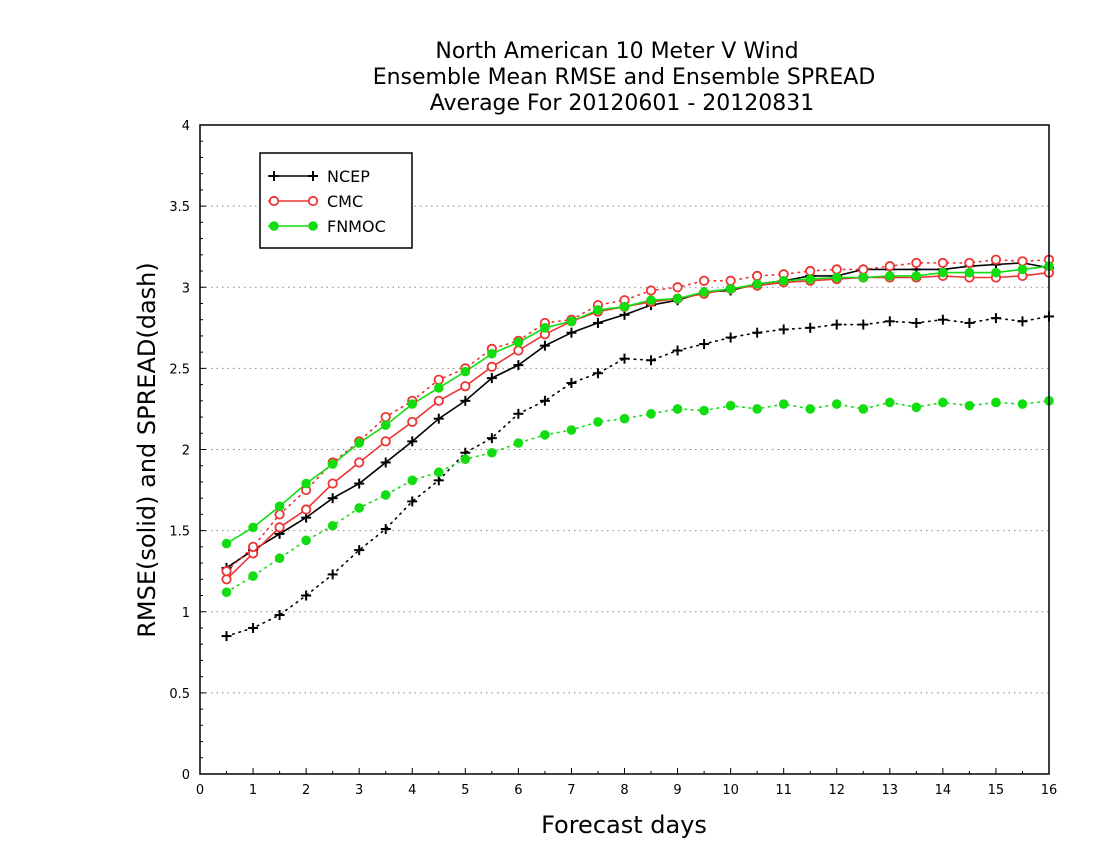 The image size is (1100, 850). Describe the element at coordinates (996, 790) in the screenshot. I see `x-tick-label-15: 15` at that location.